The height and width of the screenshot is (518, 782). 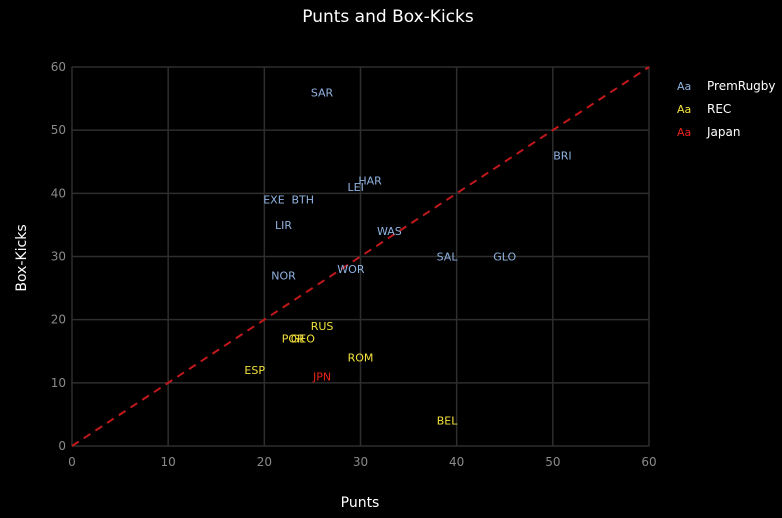 What do you see at coordinates (72, 462) in the screenshot?
I see `x-tick-label: 0` at bounding box center [72, 462].